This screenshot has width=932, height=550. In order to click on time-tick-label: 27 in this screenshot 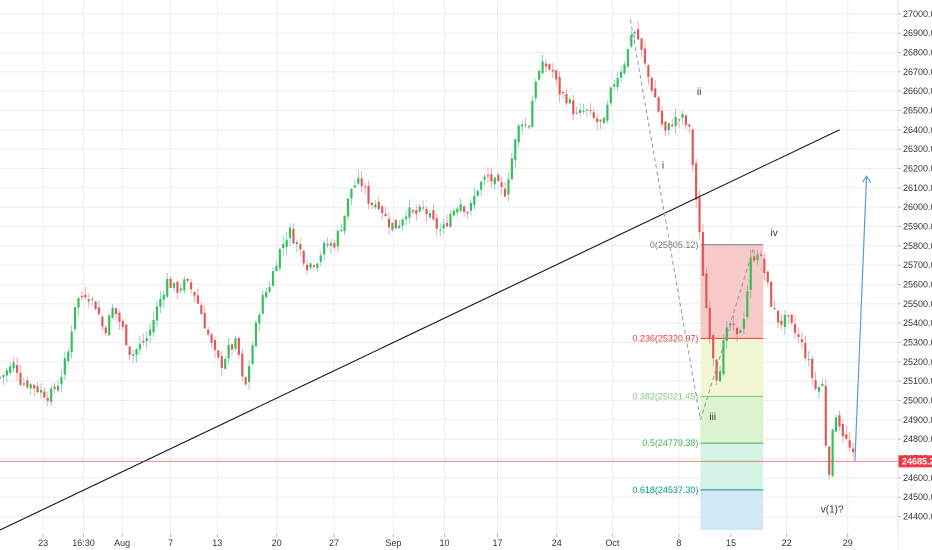, I will do `click(334, 543)`.